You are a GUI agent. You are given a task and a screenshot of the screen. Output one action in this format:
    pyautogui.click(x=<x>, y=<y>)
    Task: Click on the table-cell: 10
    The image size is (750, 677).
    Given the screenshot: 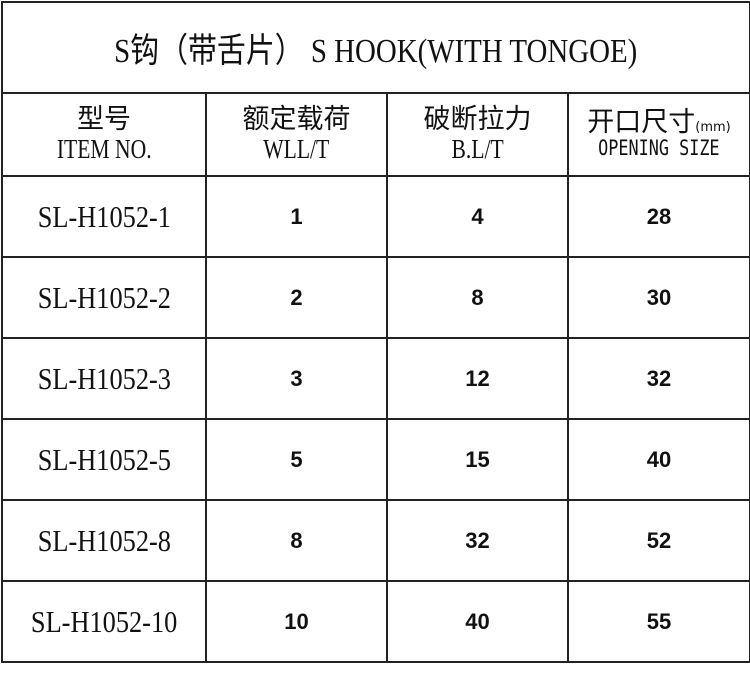 What is the action you would take?
    pyautogui.click(x=296, y=621)
    